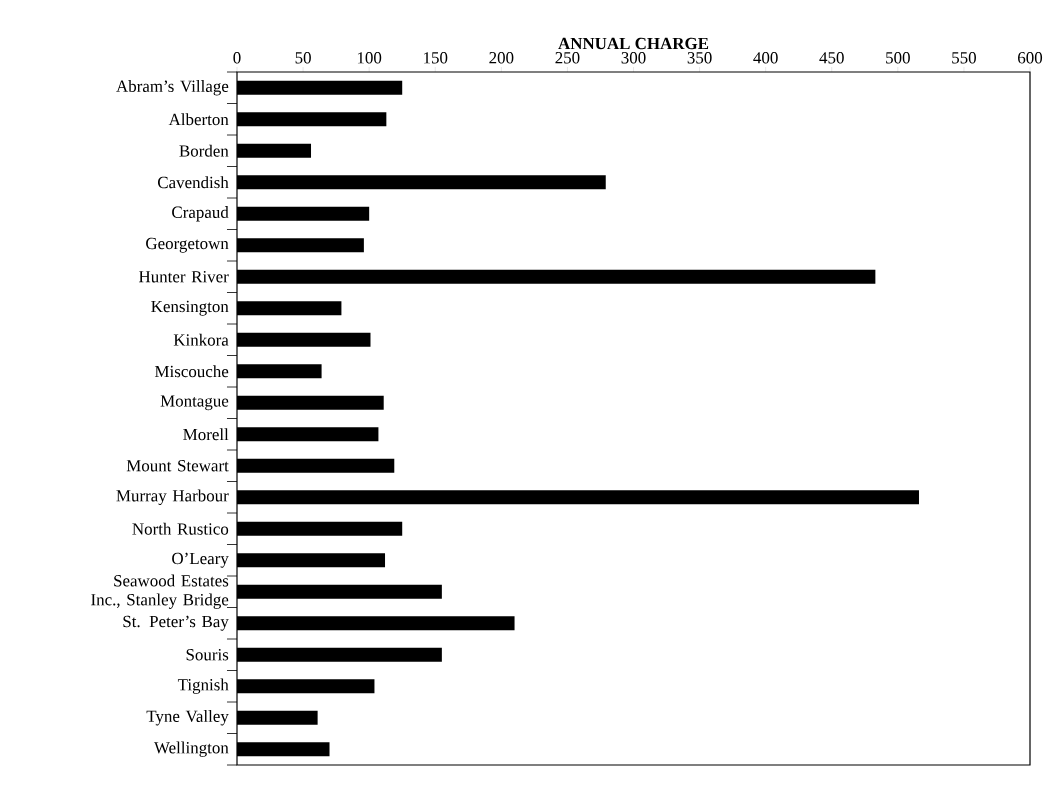 The width and height of the screenshot is (1052, 796). Describe the element at coordinates (183, 277) in the screenshot. I see `y-tick-label: Hunter River` at that location.